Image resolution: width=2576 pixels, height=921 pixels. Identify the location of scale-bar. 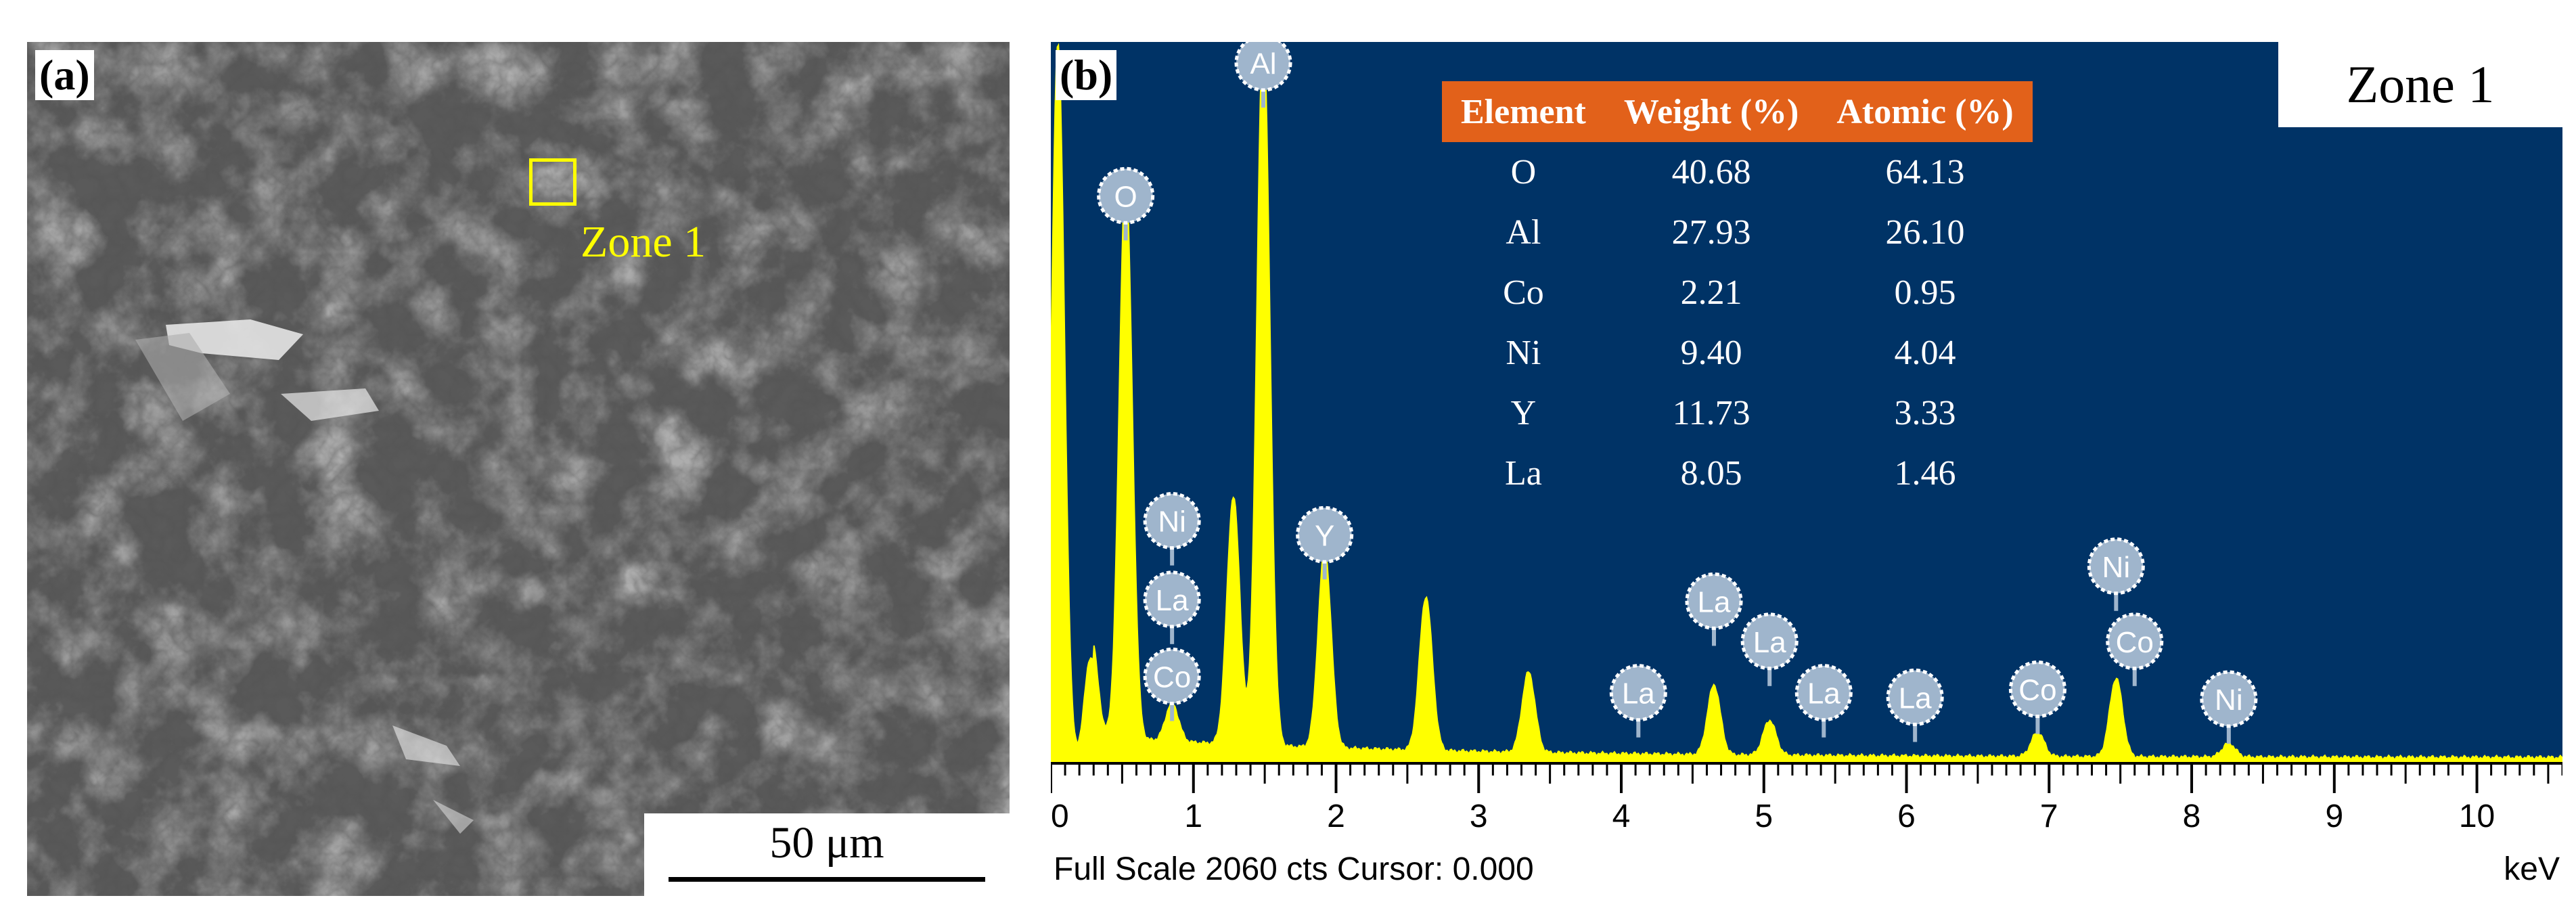
(827, 879).